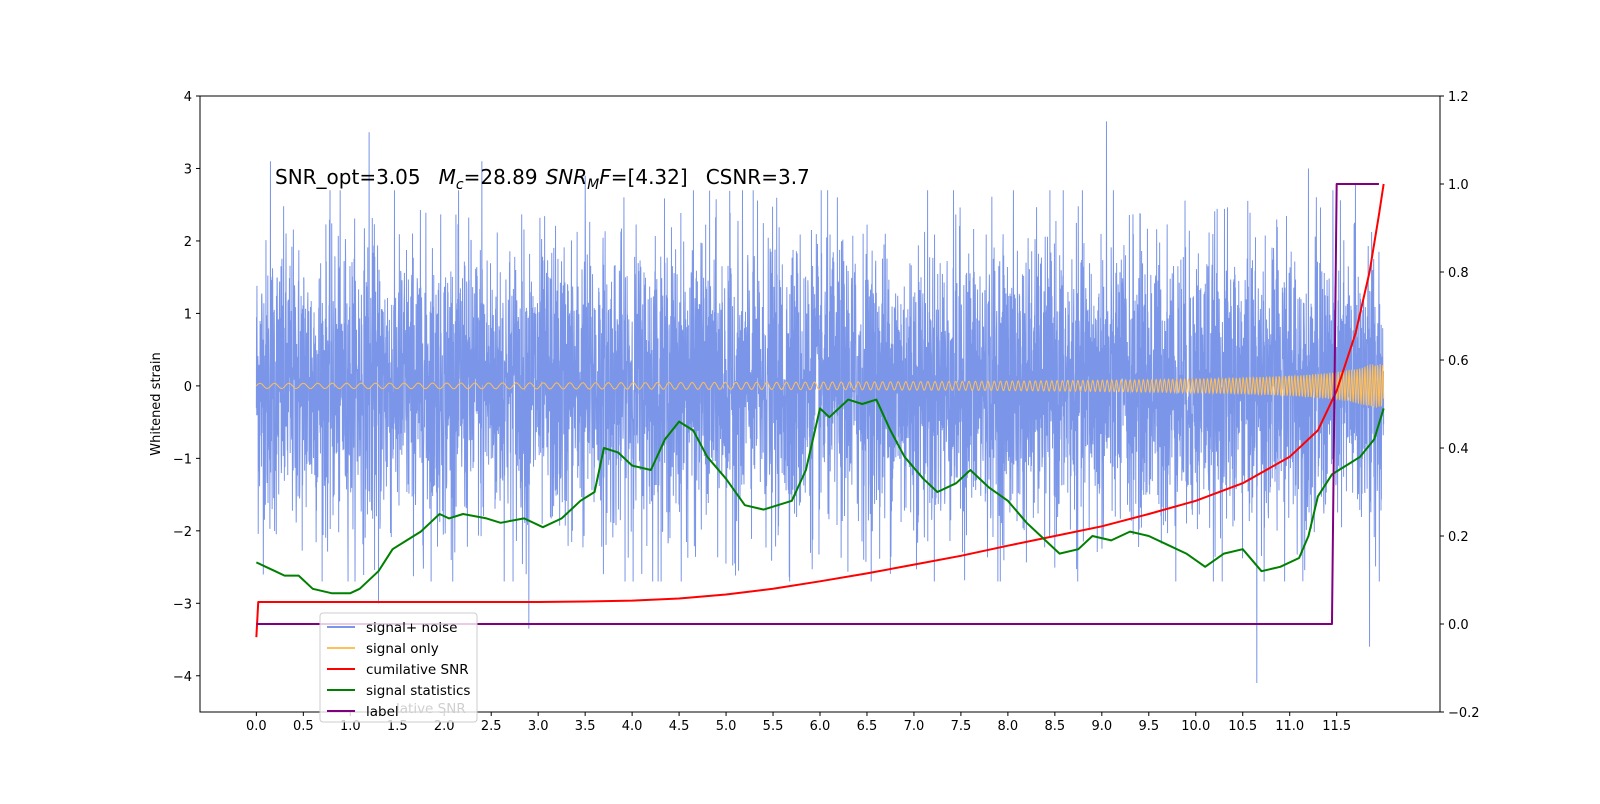 The image size is (1600, 804). Describe the element at coordinates (417, 670) in the screenshot. I see `legend-entry-cumulative-snr-label: cumilative SNR` at that location.